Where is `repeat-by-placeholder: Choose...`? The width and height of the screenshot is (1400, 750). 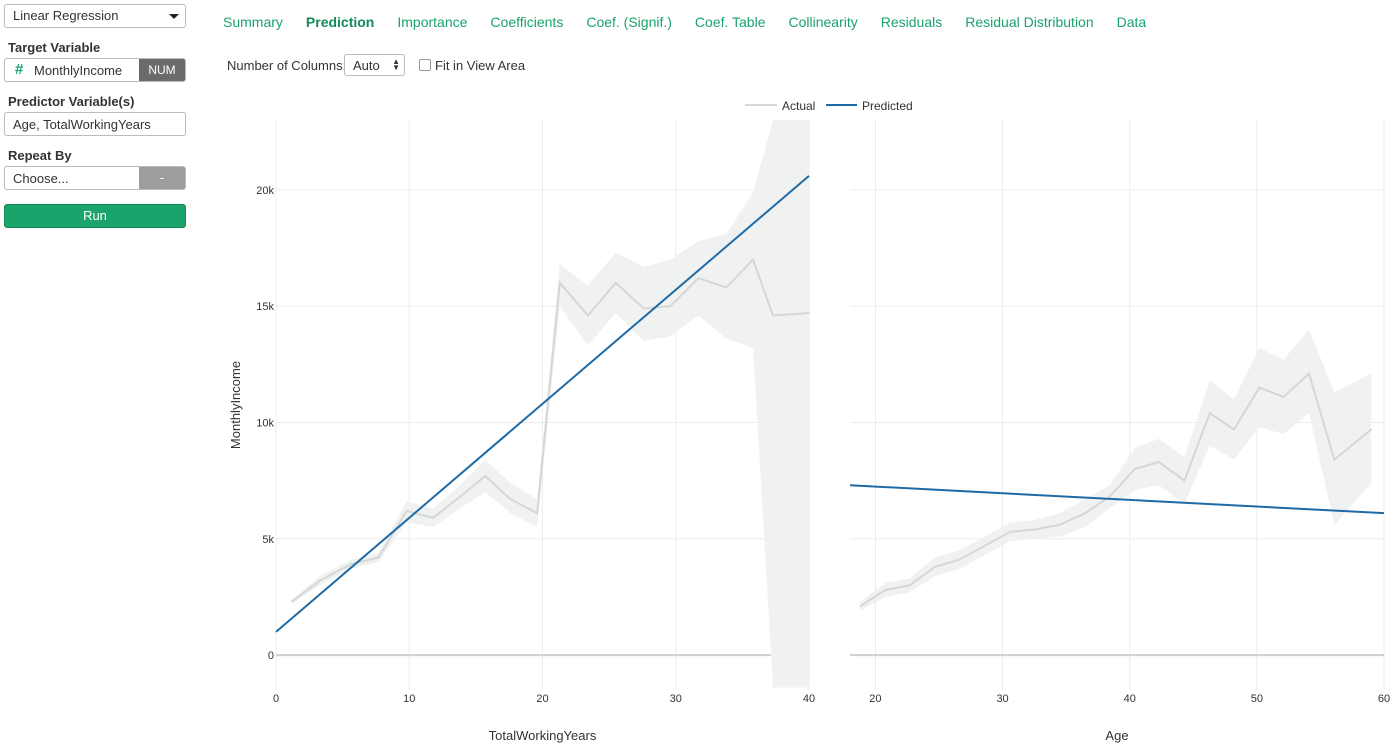
repeat-by-placeholder: Choose... is located at coordinates (41, 178).